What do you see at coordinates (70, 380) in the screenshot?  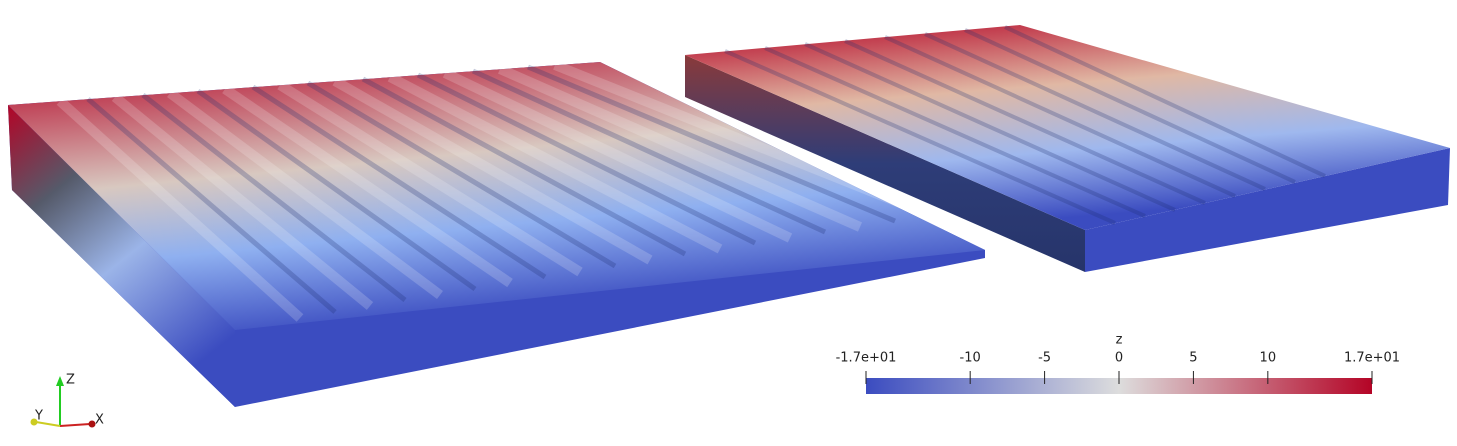 I see `triad-label: Z` at bounding box center [70, 380].